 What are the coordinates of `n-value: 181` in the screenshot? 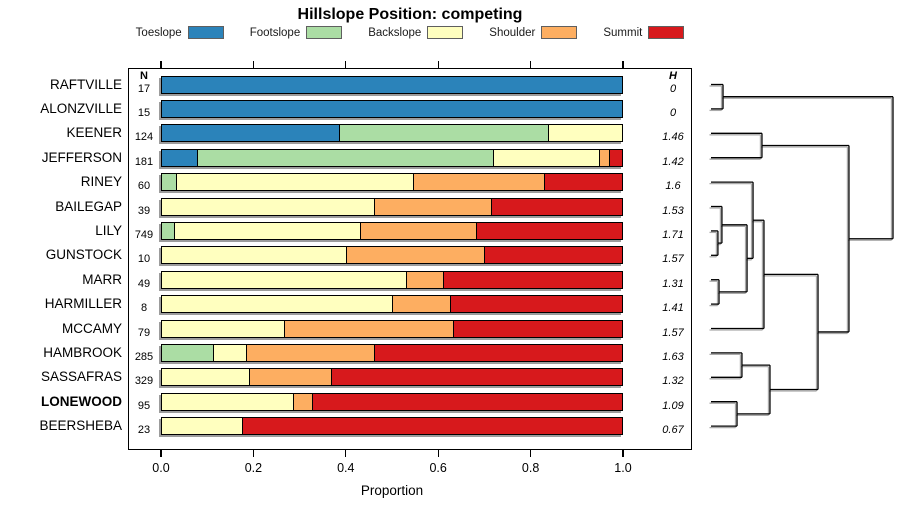 It's located at (144, 161).